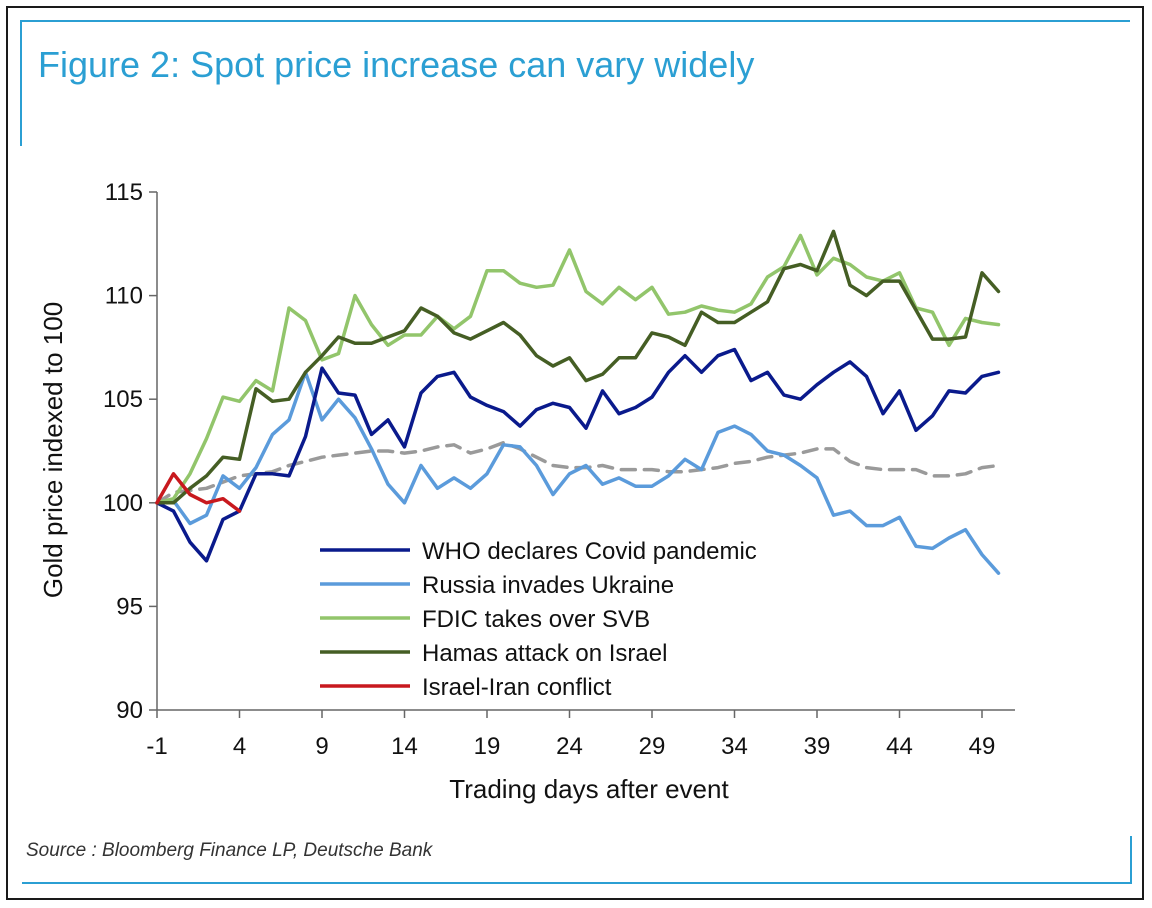 The image size is (1152, 908). What do you see at coordinates (982, 746) in the screenshot?
I see `x-tick-label: 49` at bounding box center [982, 746].